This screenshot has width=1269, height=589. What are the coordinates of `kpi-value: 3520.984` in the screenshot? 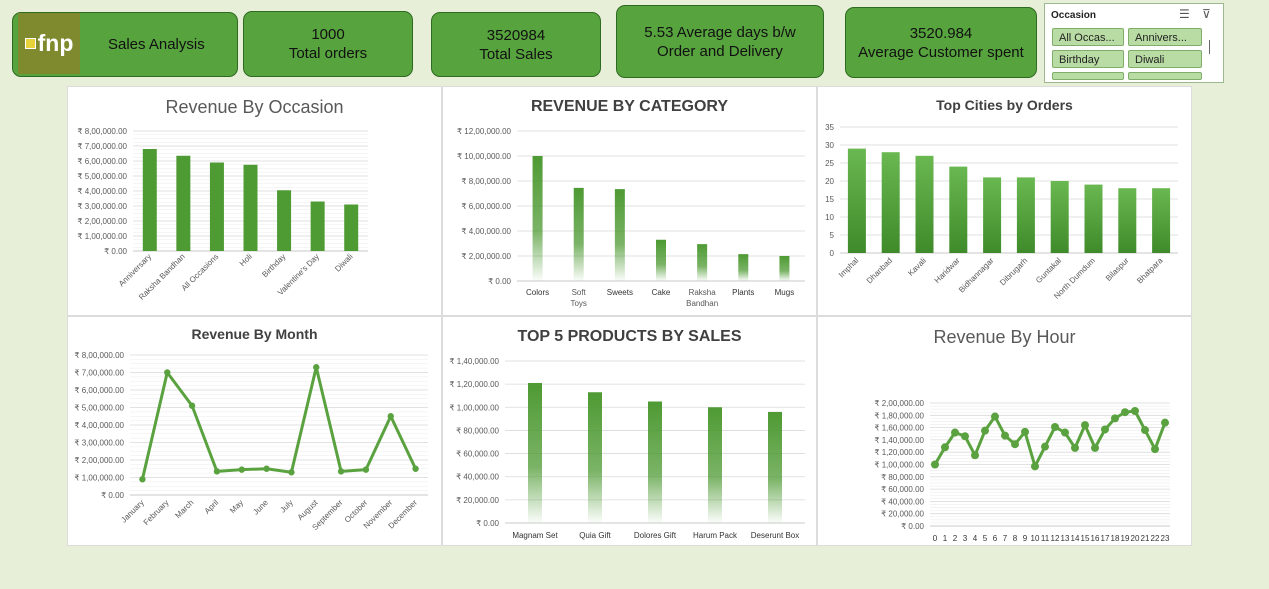 It's located at (941, 33).